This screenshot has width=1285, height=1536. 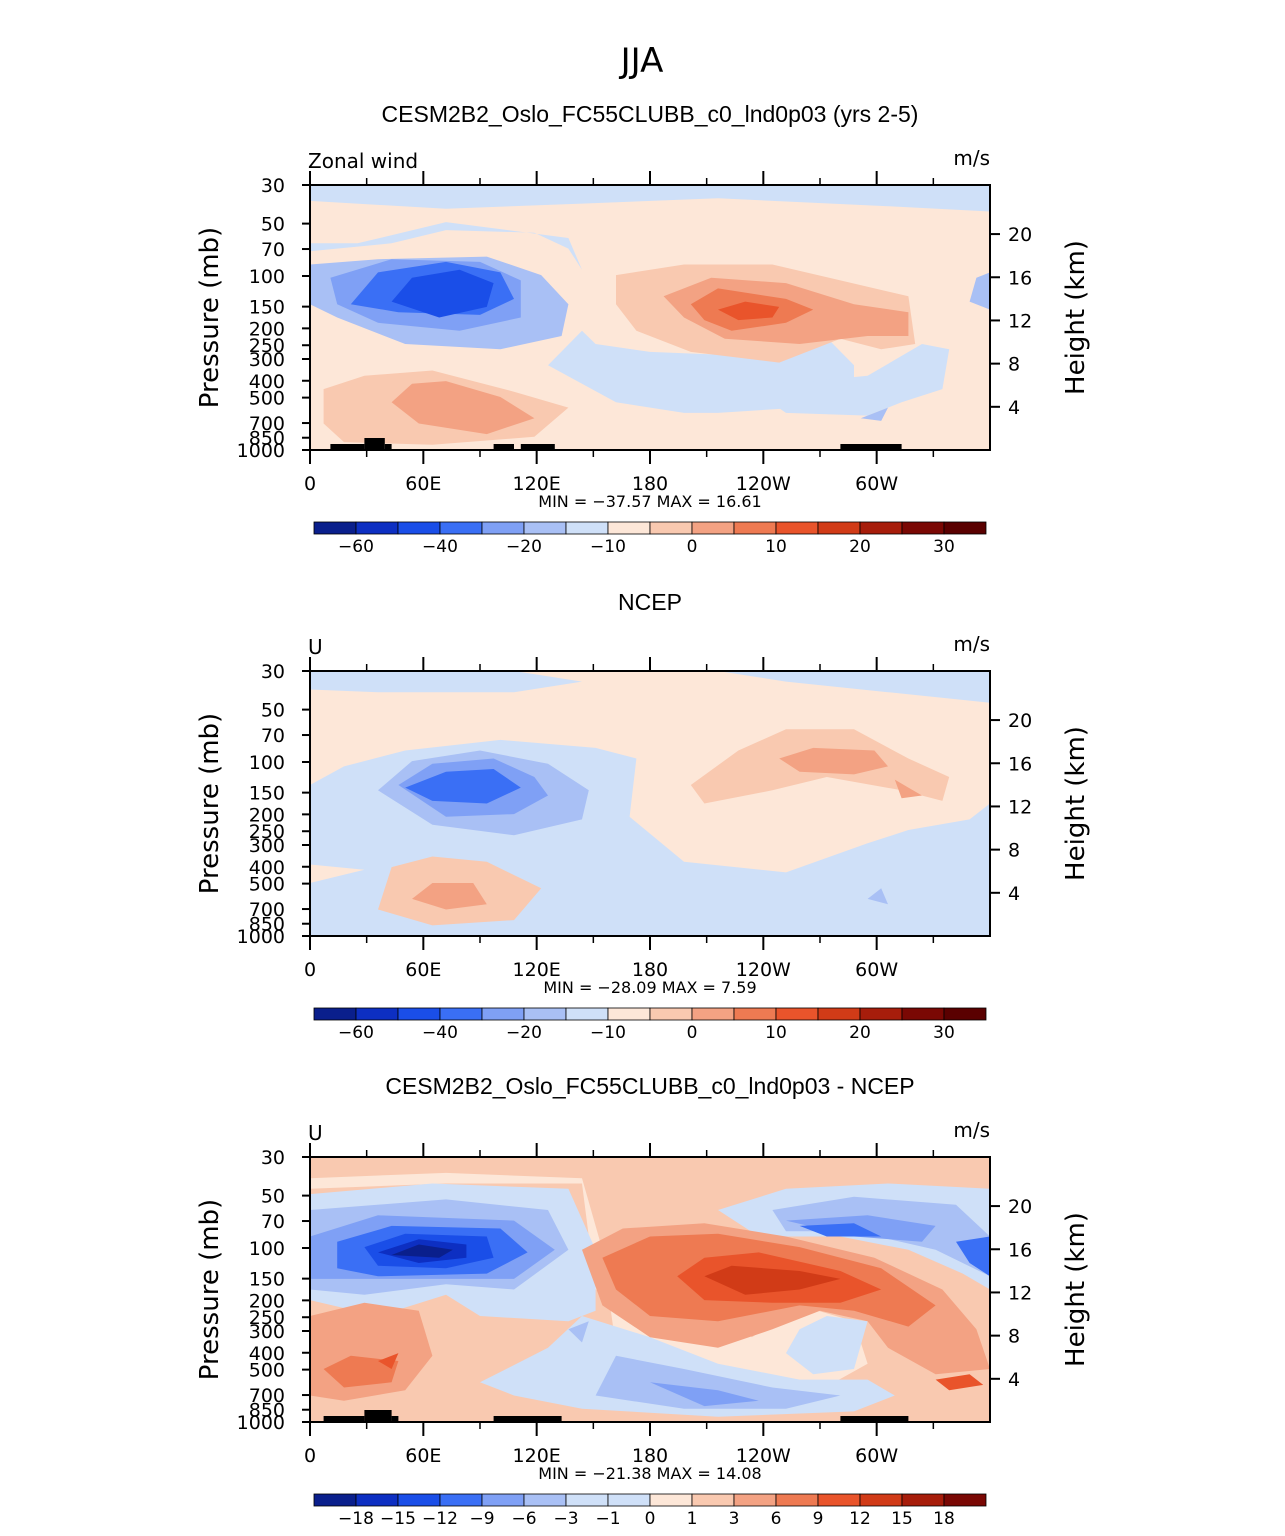 What do you see at coordinates (607, 1519) in the screenshot?
I see `colorbar-label: −1` at bounding box center [607, 1519].